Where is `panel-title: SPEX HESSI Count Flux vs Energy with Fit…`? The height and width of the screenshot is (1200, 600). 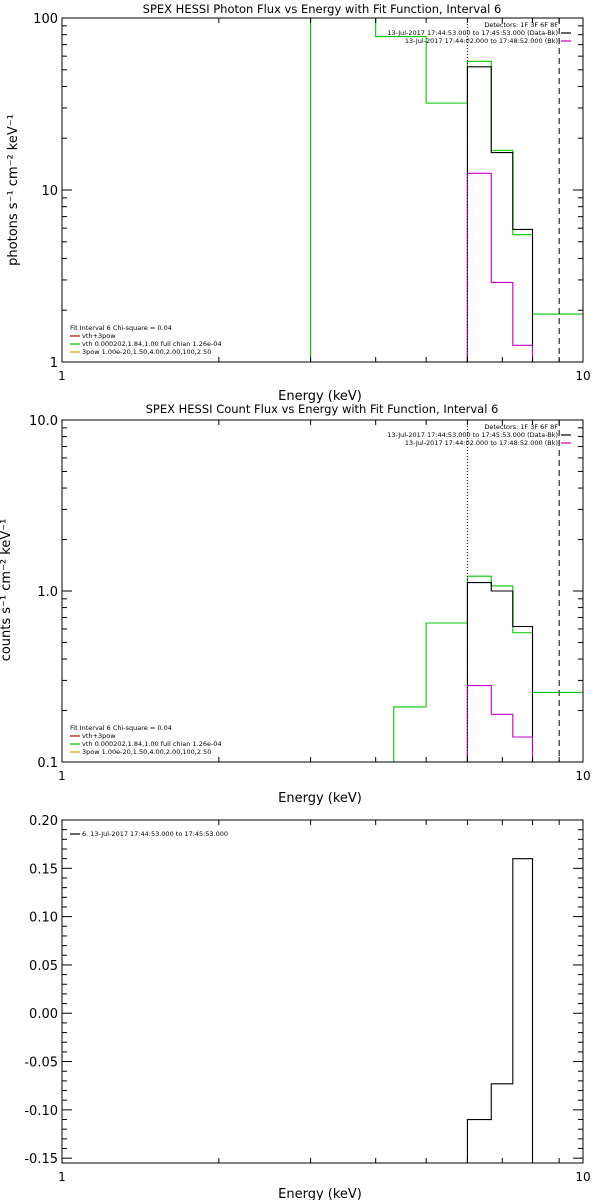
panel-title: SPEX HESSI Count Flux vs Energy with Fit… is located at coordinates (322, 409).